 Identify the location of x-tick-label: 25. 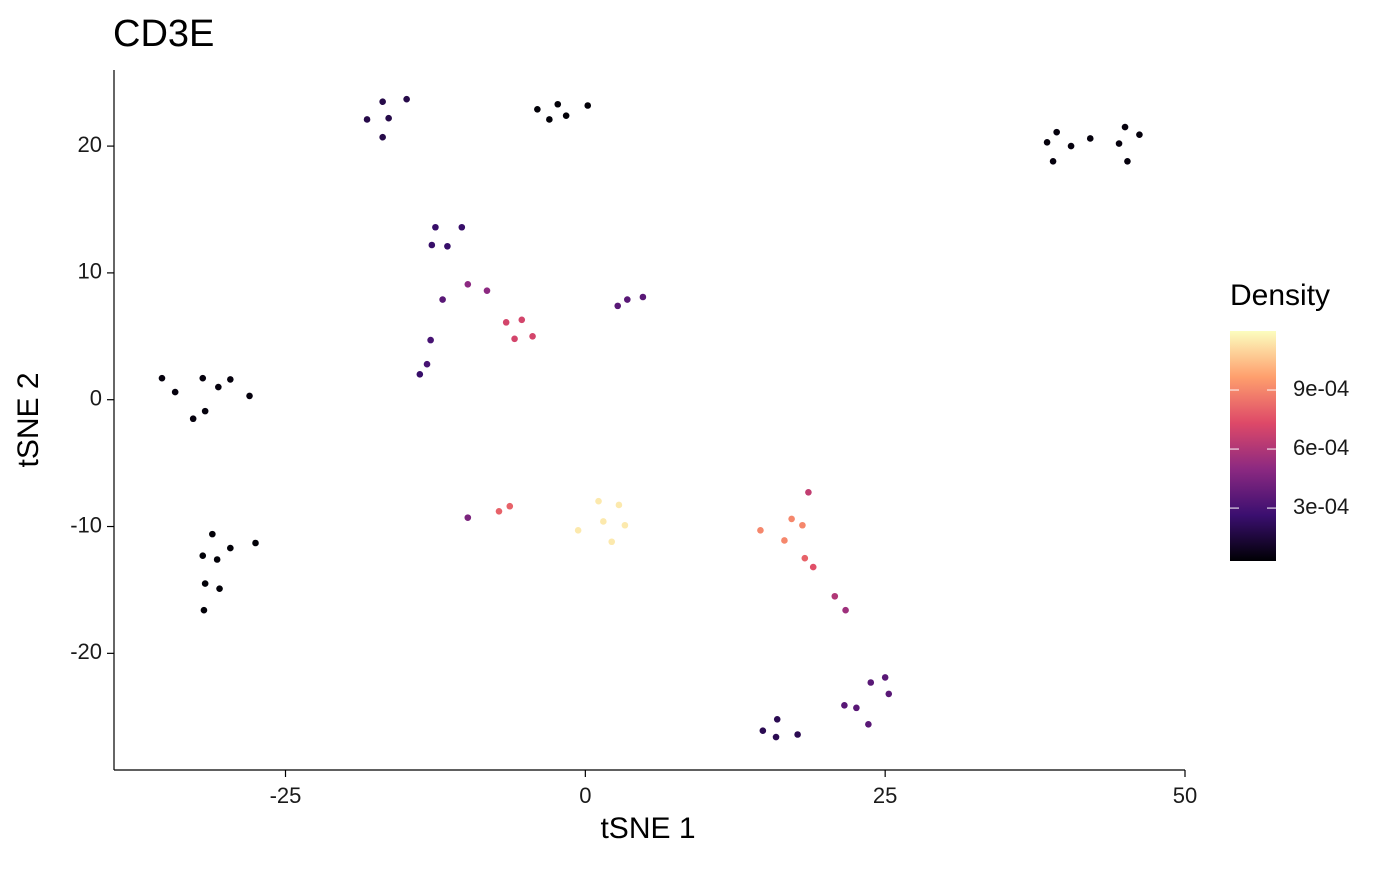
(885, 795).